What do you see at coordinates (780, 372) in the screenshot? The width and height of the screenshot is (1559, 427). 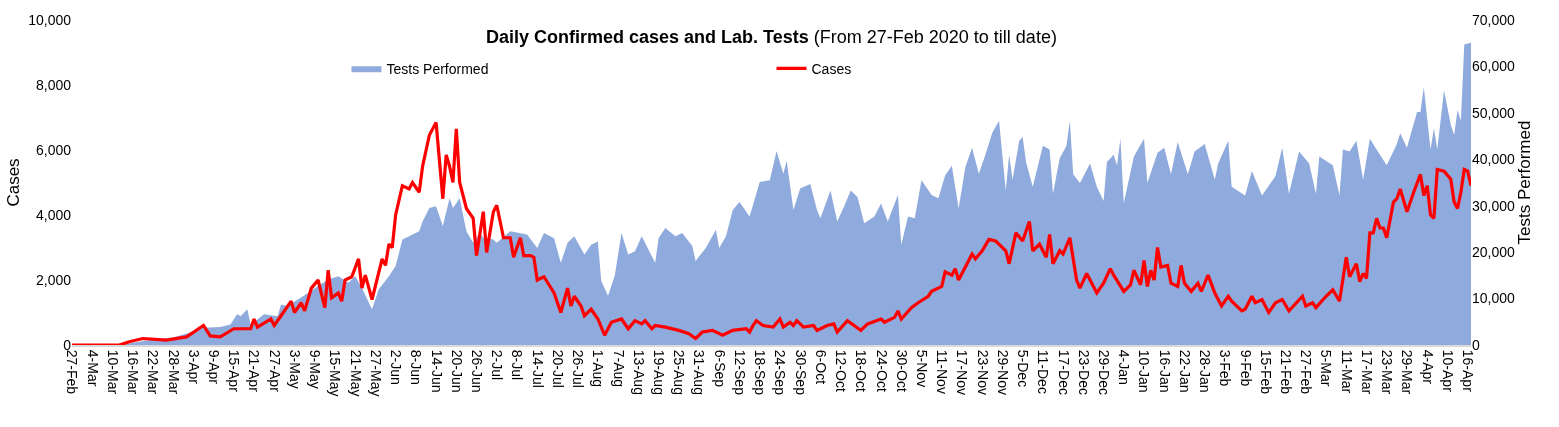 I see `x-tick-label: 24-Sep` at bounding box center [780, 372].